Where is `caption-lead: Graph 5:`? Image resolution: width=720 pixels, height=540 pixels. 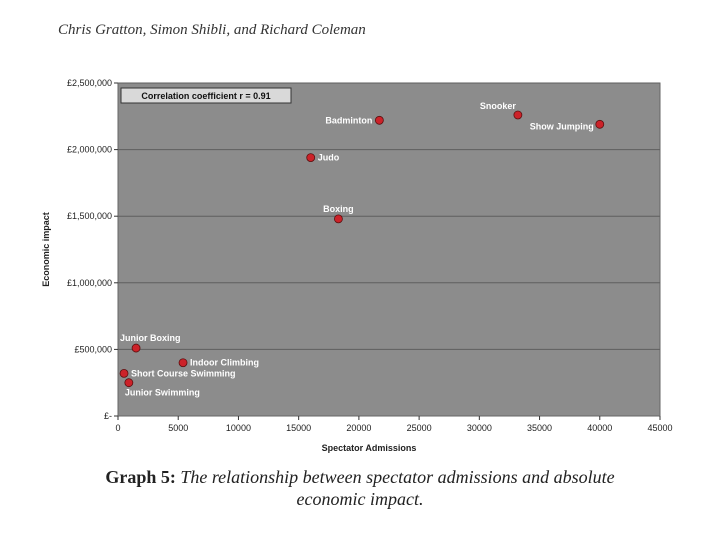
caption-lead: Graph 5: is located at coordinates (140, 477).